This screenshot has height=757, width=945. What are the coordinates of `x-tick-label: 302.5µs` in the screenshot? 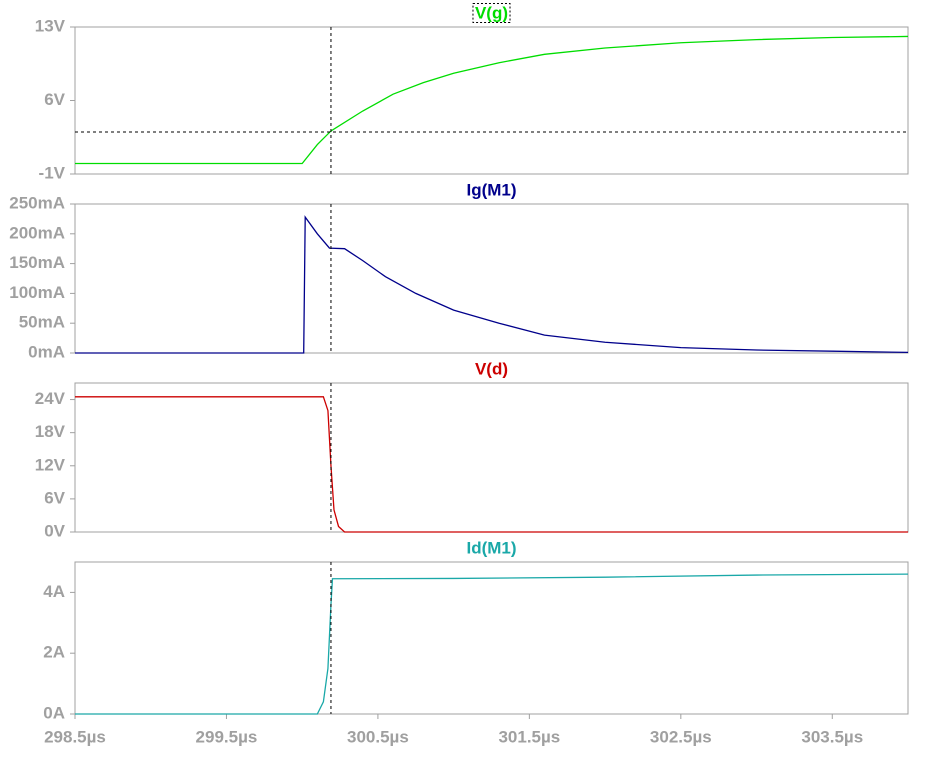 It's located at (681, 736).